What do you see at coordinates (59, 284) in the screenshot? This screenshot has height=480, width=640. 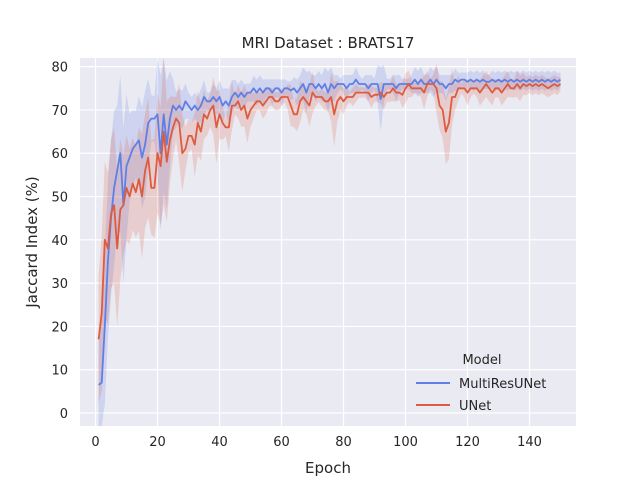 I see `y-tick-label: 30` at bounding box center [59, 284].